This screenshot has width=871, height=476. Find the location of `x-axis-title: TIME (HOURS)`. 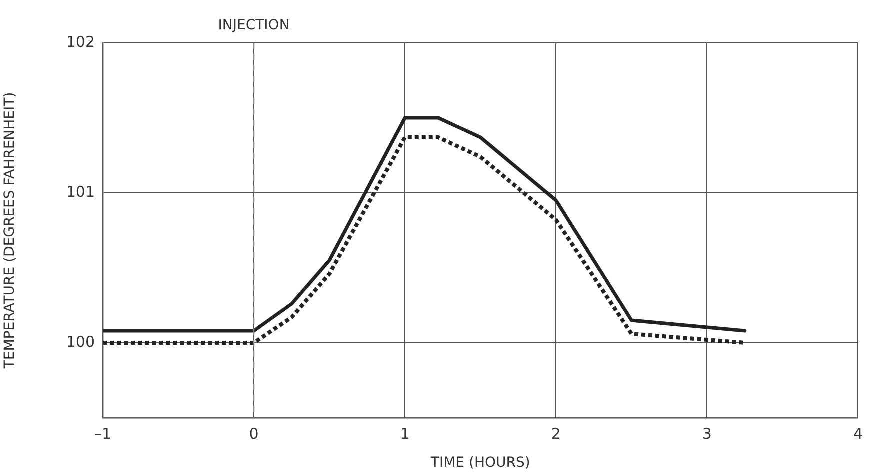

x-axis-title: TIME (HOURS) is located at coordinates (480, 463).